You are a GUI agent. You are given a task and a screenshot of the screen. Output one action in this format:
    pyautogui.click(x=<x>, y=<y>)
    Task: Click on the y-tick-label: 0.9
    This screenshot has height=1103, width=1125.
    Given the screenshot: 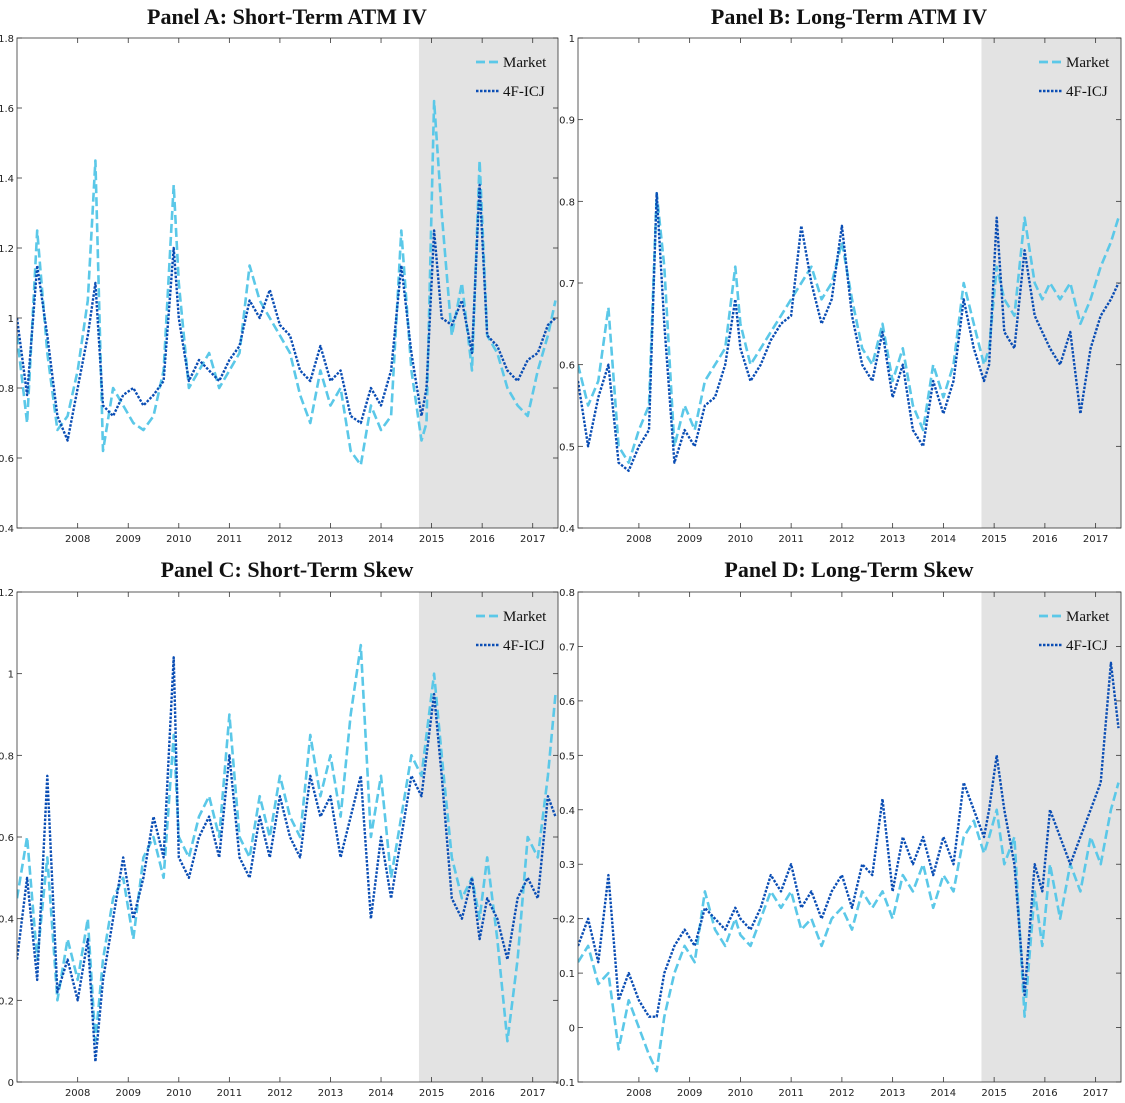 What is the action you would take?
    pyautogui.click(x=567, y=121)
    